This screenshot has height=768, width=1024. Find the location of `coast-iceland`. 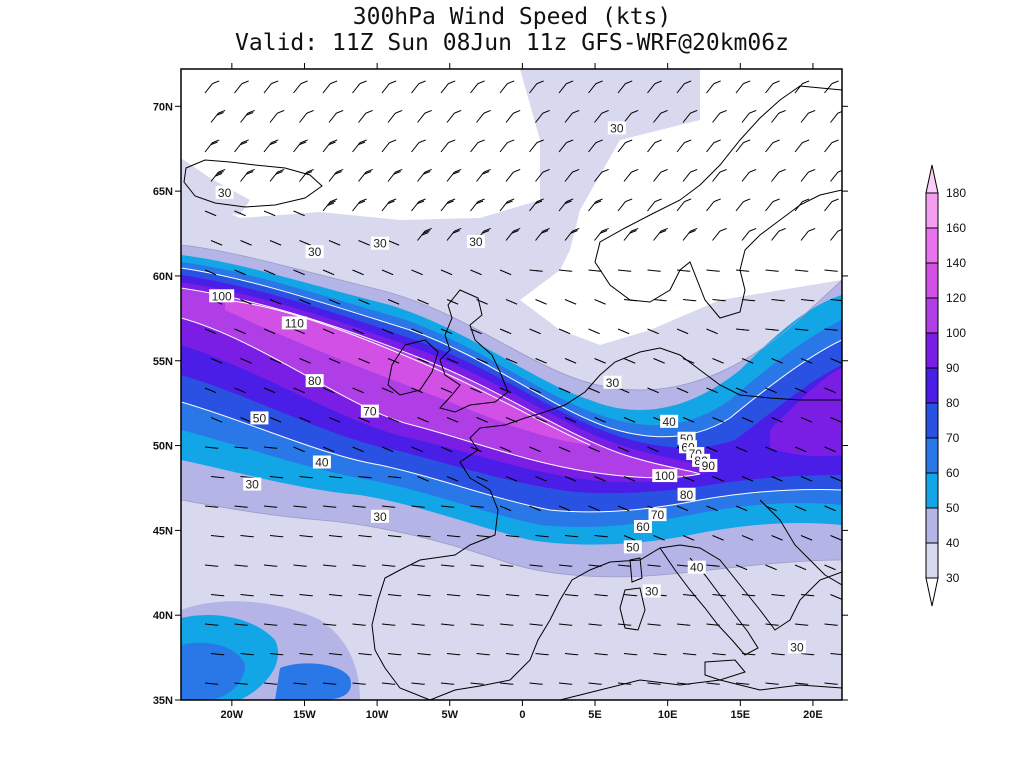

coast-iceland is located at coordinates (253, 183).